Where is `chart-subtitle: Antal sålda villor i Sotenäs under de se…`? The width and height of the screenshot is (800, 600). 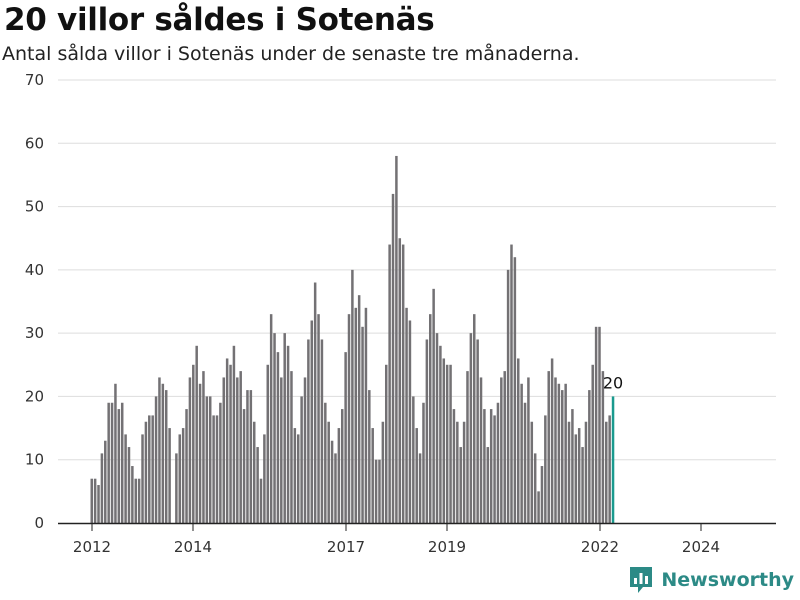
chart-subtitle: Antal sålda villor i Sotenäs under de se… is located at coordinates (291, 54).